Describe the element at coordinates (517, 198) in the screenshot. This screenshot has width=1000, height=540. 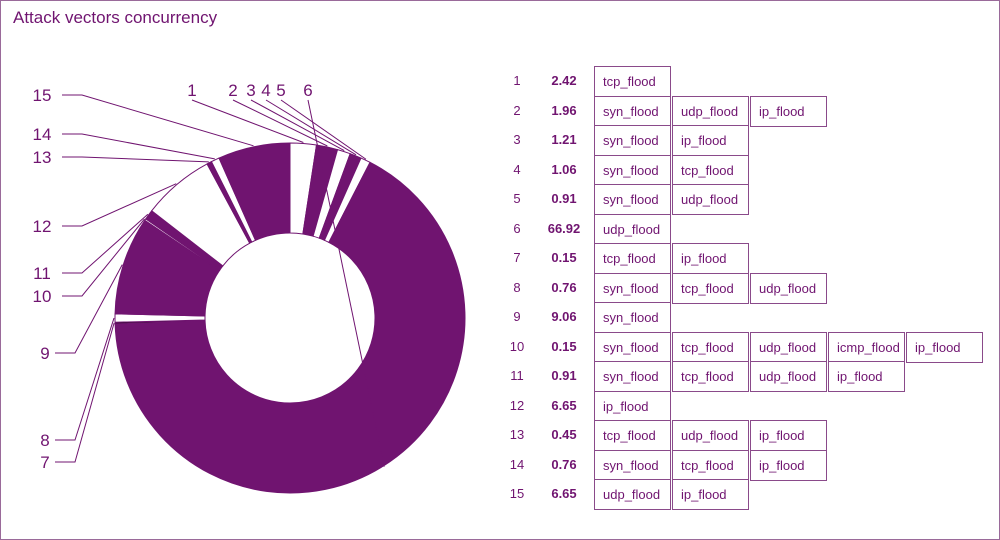
I see `row-number: 5` at that location.